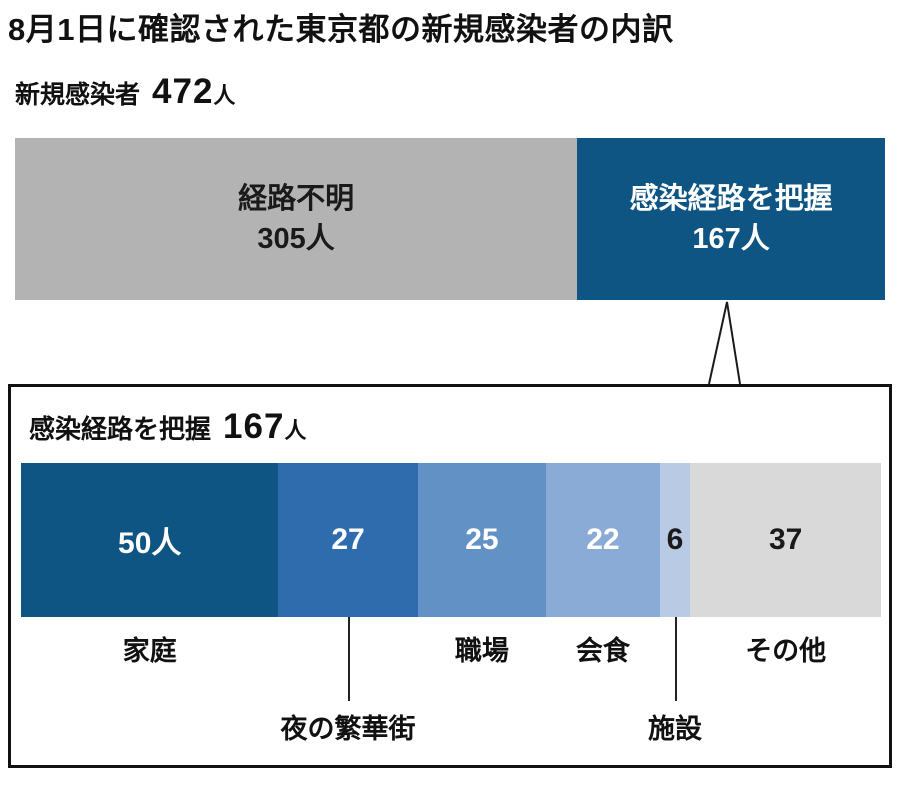  I want to click on segment-workplace-value: 25, so click(482, 540).